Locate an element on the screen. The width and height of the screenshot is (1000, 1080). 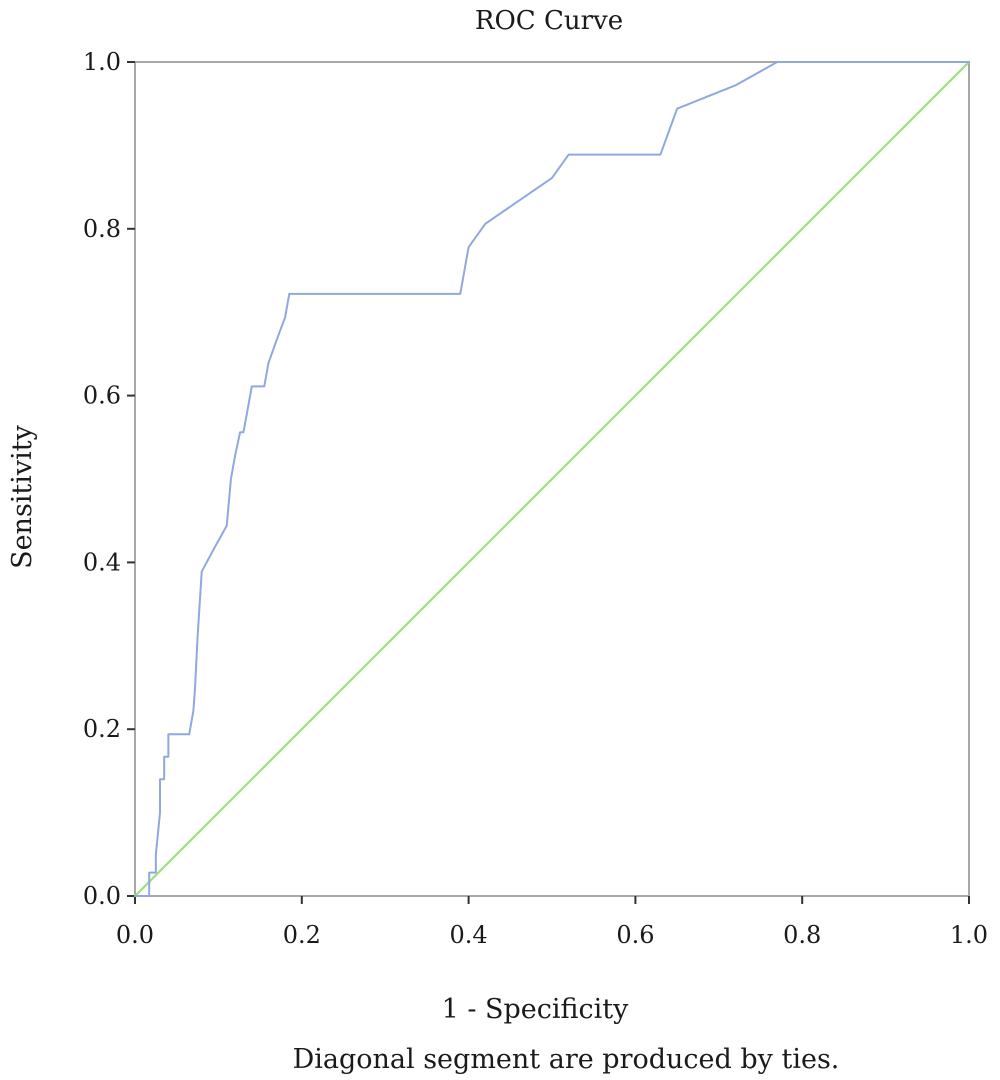
x-axis-ticks: 0.0 0.2 0.4 0.6 0.8 1.0 is located at coordinates (552, 922).